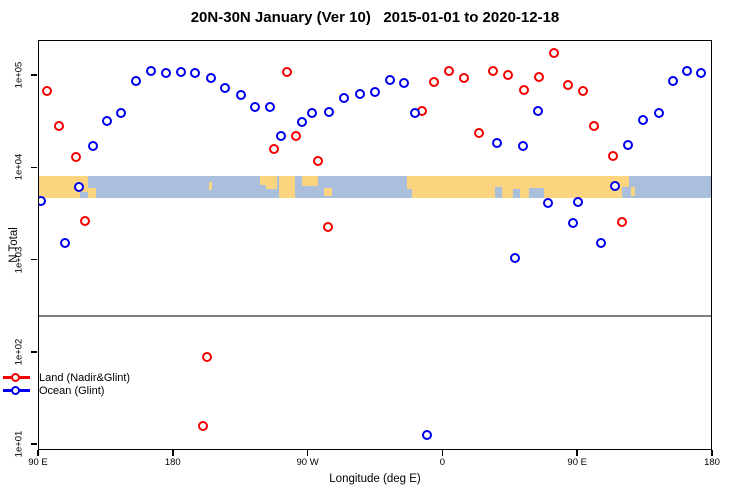  Describe the element at coordinates (85, 377) in the screenshot. I see `legend-label-land: Land (Nadir&Glint)` at that location.